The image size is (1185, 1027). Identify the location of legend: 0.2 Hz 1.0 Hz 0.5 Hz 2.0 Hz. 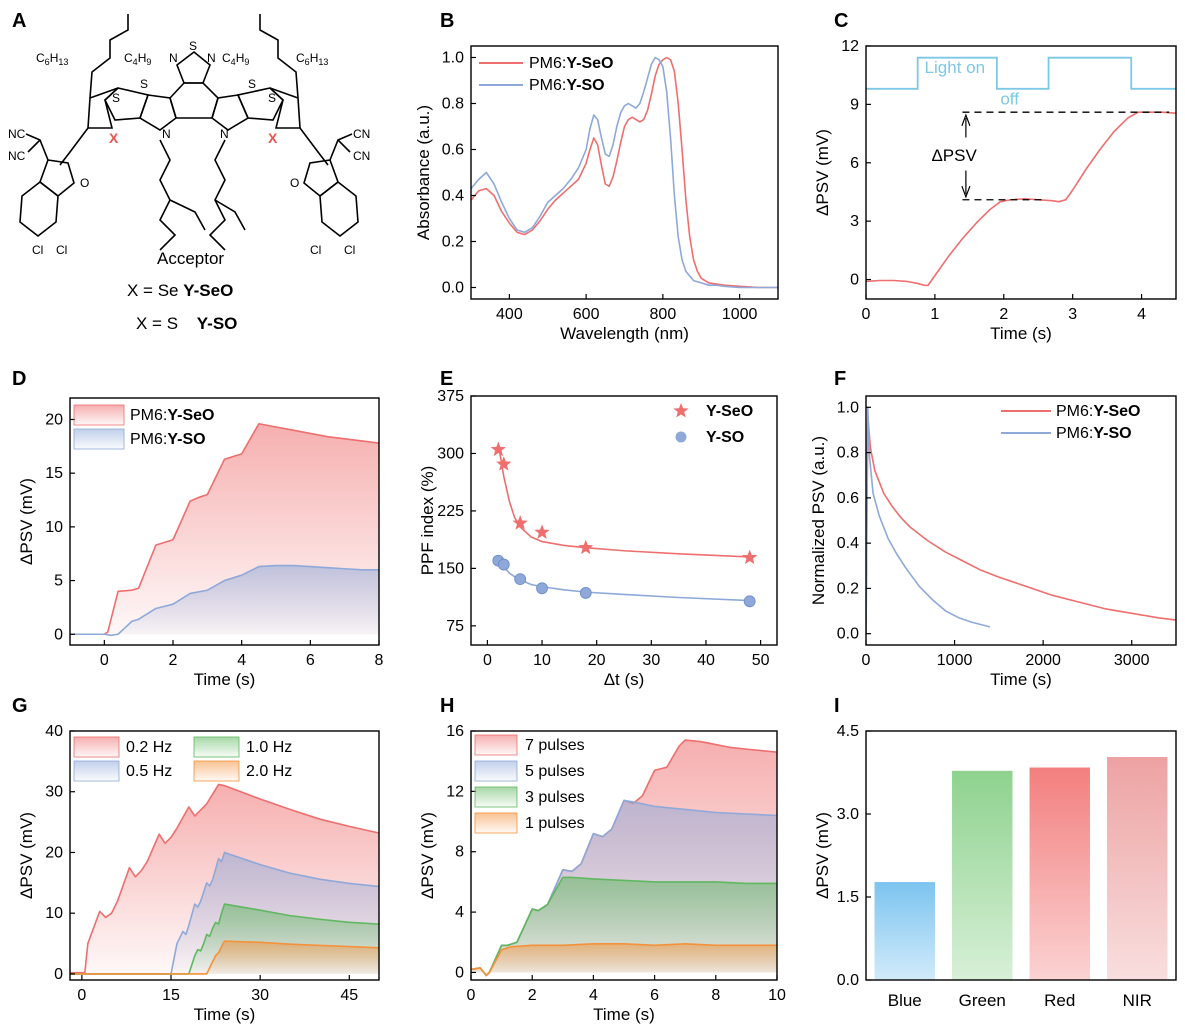
(182, 759).